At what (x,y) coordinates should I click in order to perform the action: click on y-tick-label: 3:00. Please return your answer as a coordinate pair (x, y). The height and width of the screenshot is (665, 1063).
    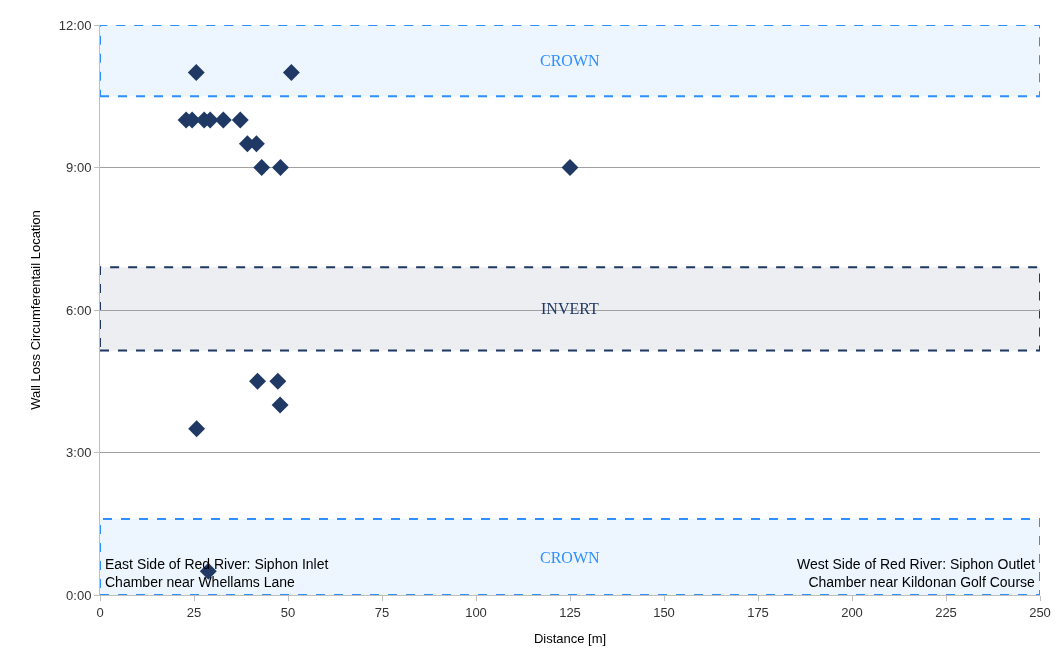
    Looking at the image, I should click on (79, 453).